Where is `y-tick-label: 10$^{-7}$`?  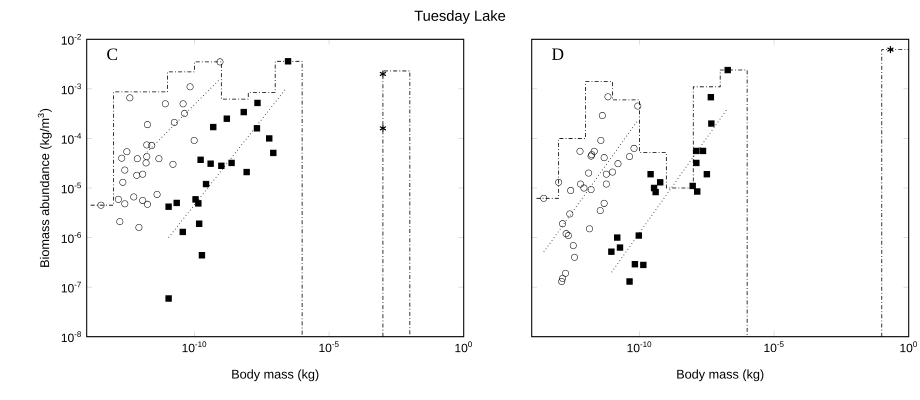
y-tick-label: 10$^{-7}$ is located at coordinates (71, 287).